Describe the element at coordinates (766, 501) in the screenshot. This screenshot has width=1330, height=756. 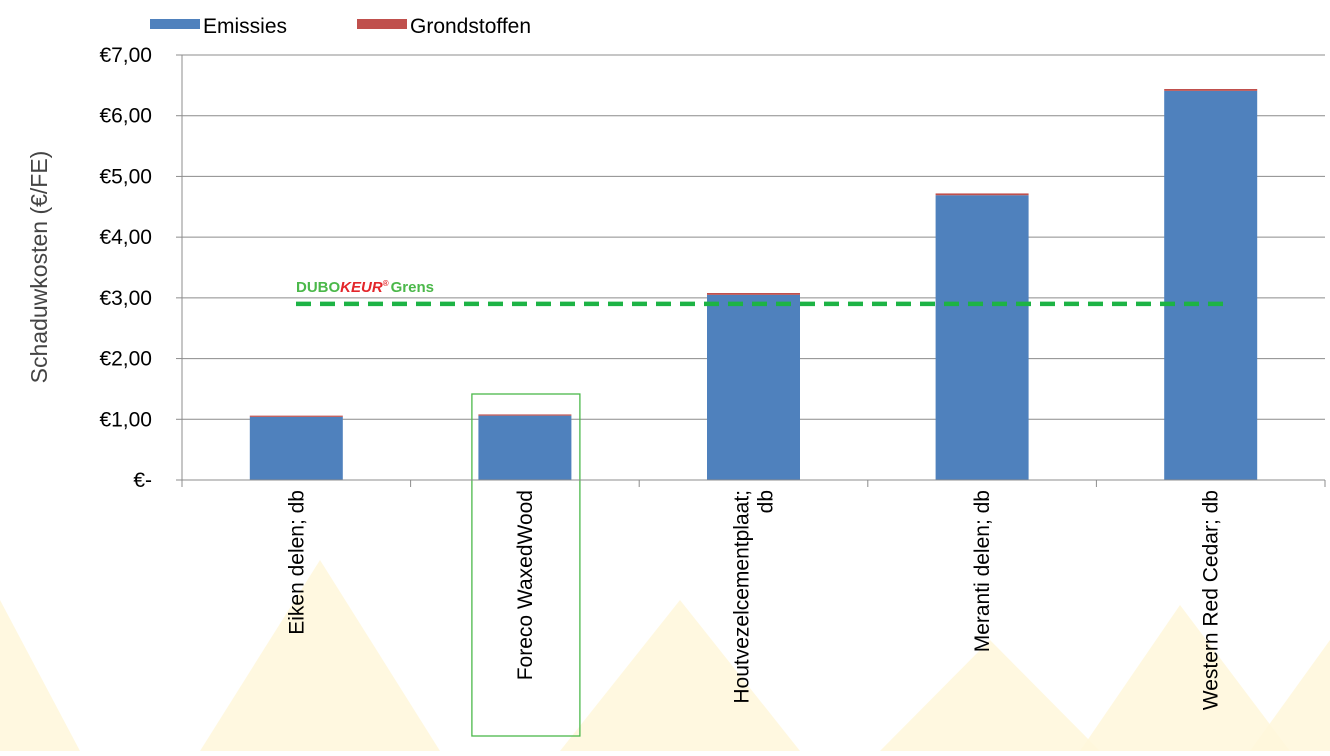
I see `category-label: db` at that location.